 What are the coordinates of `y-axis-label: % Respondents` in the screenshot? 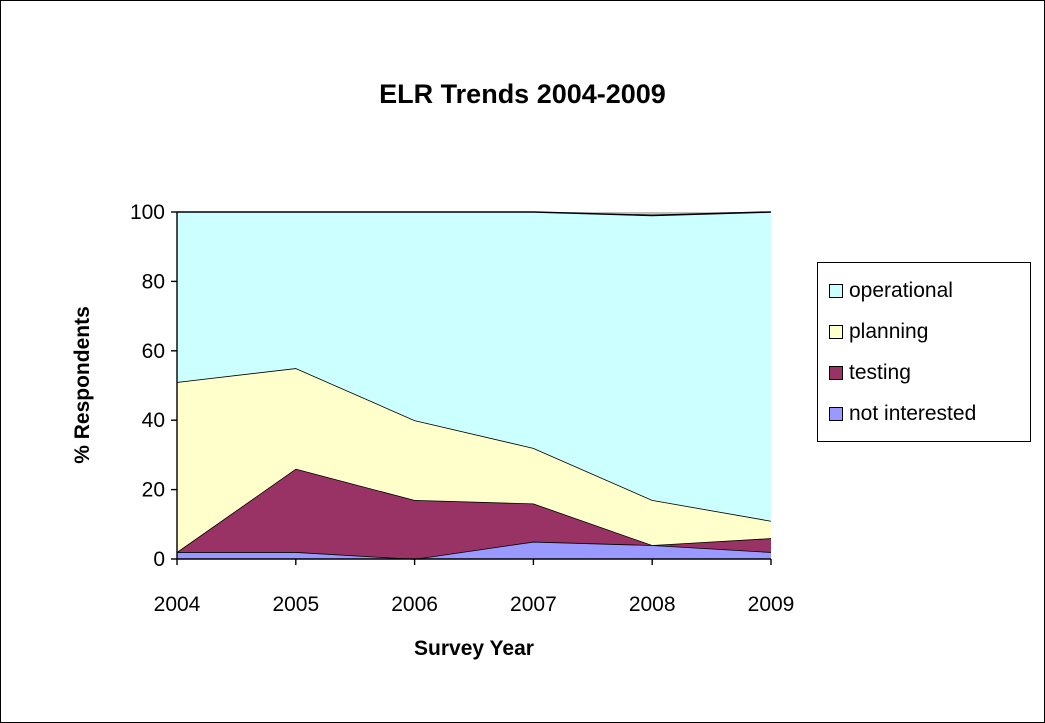 It's located at (82, 385).